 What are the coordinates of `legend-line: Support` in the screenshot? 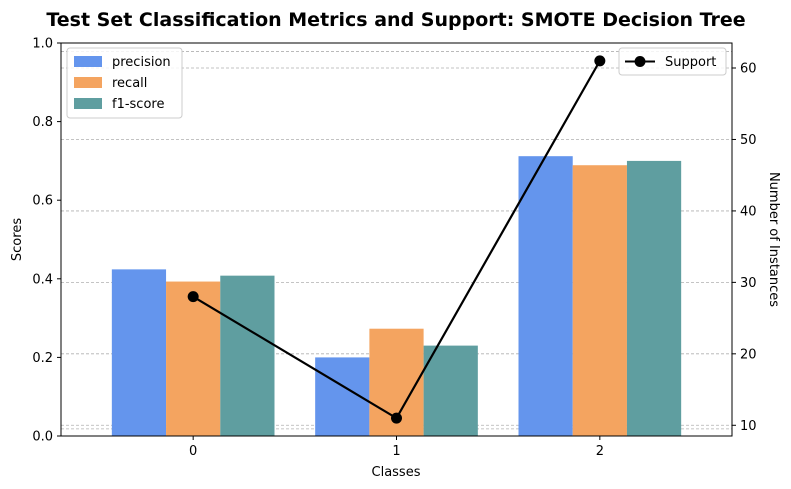 It's located at (672, 61).